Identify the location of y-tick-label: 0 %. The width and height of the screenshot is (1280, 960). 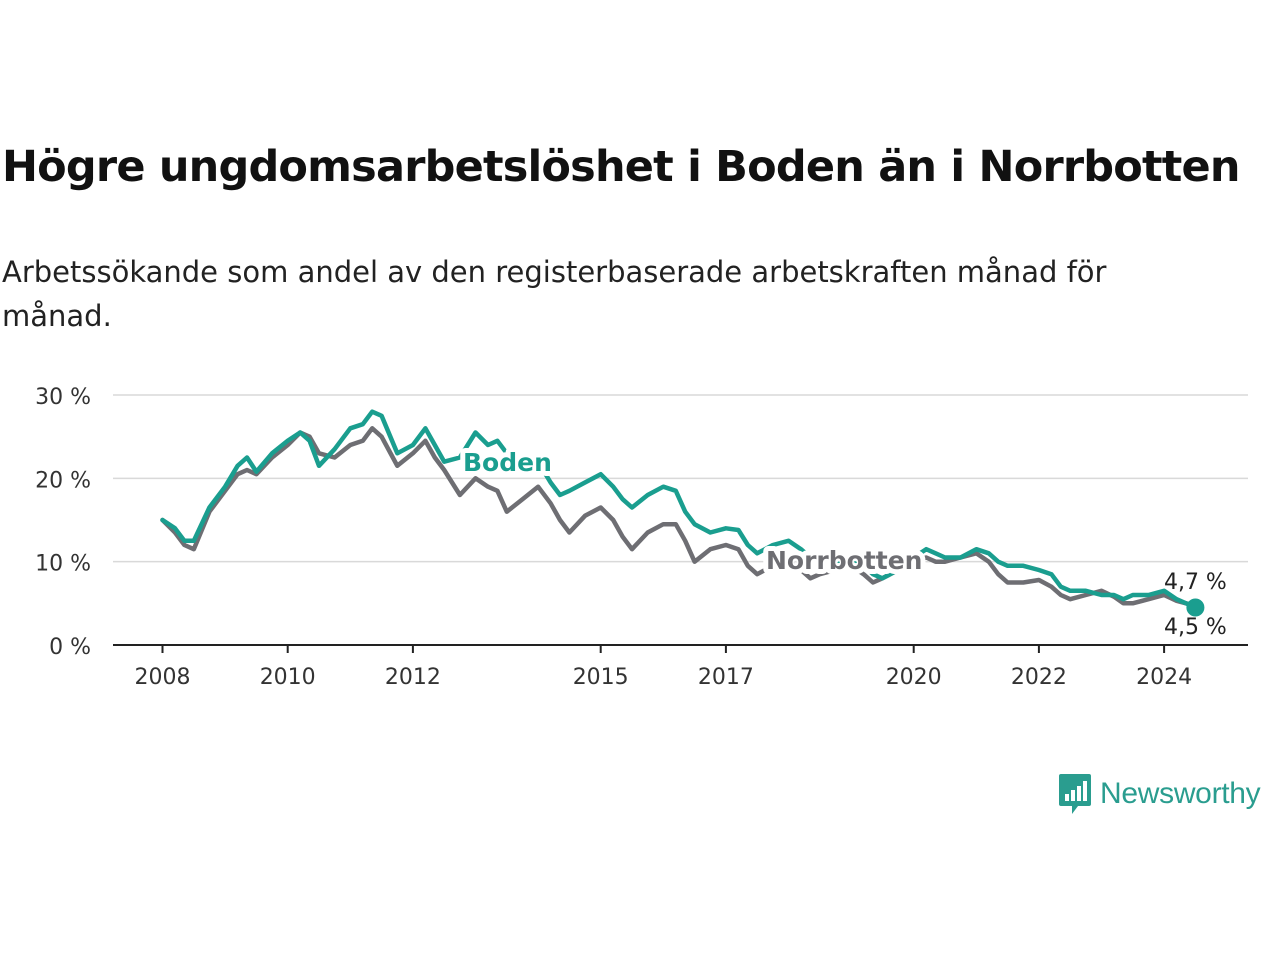
(70, 647).